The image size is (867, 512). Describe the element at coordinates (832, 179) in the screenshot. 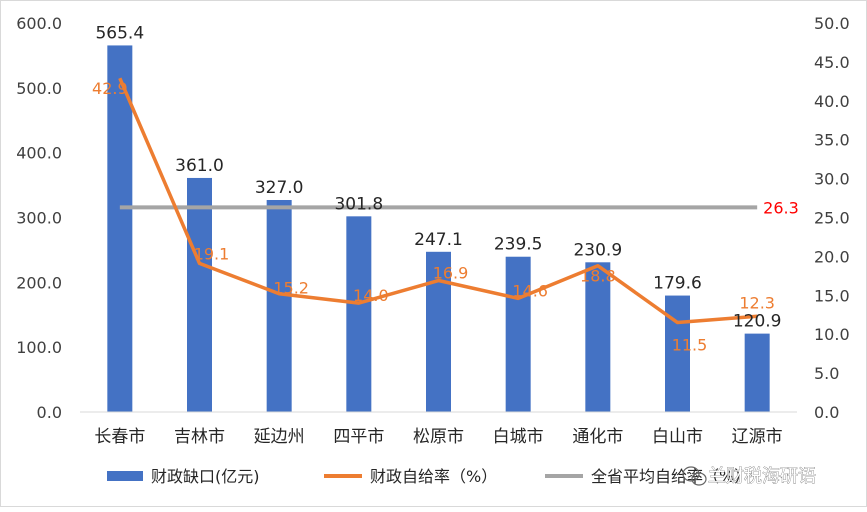

I see `right-axis-tick-label: 30.0` at that location.